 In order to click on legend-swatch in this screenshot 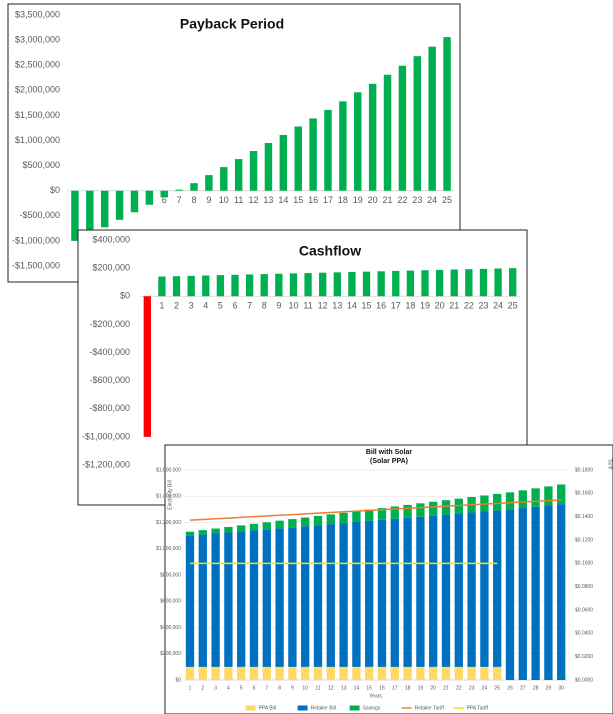, I will do `click(250, 708)`.